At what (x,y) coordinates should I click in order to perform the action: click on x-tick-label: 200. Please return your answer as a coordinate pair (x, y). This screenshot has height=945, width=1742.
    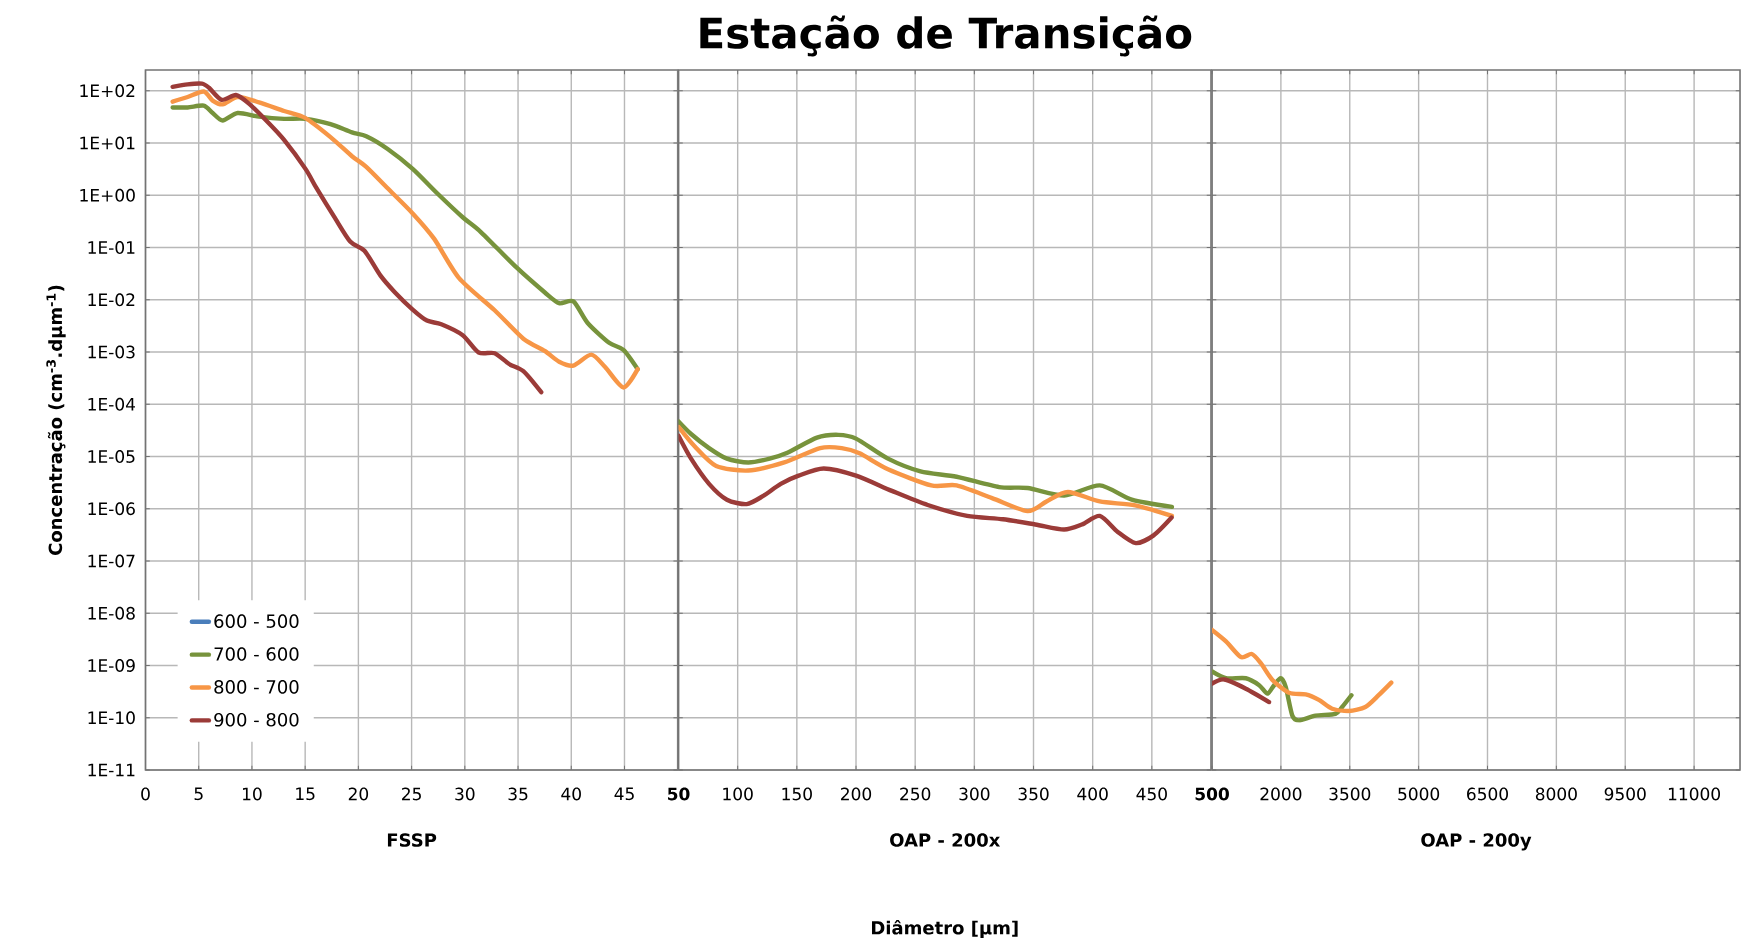
    Looking at the image, I should click on (856, 794).